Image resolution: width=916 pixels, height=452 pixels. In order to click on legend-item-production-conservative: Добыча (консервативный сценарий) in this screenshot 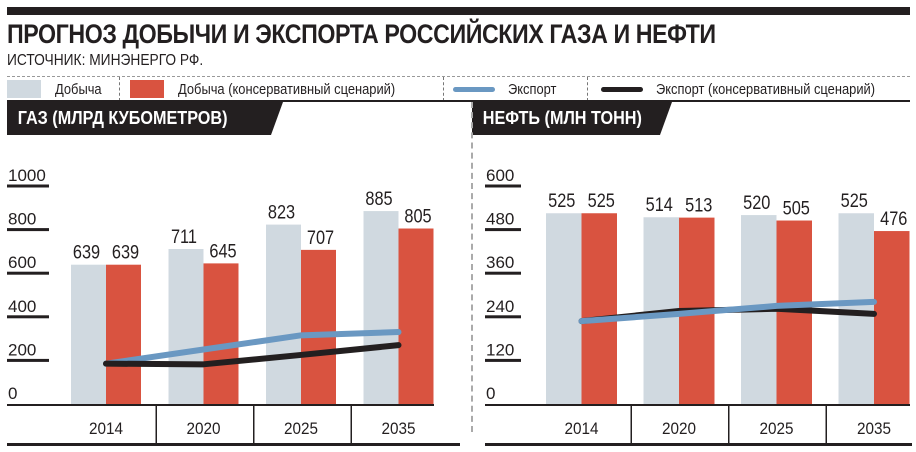, I will do `click(280, 89)`.